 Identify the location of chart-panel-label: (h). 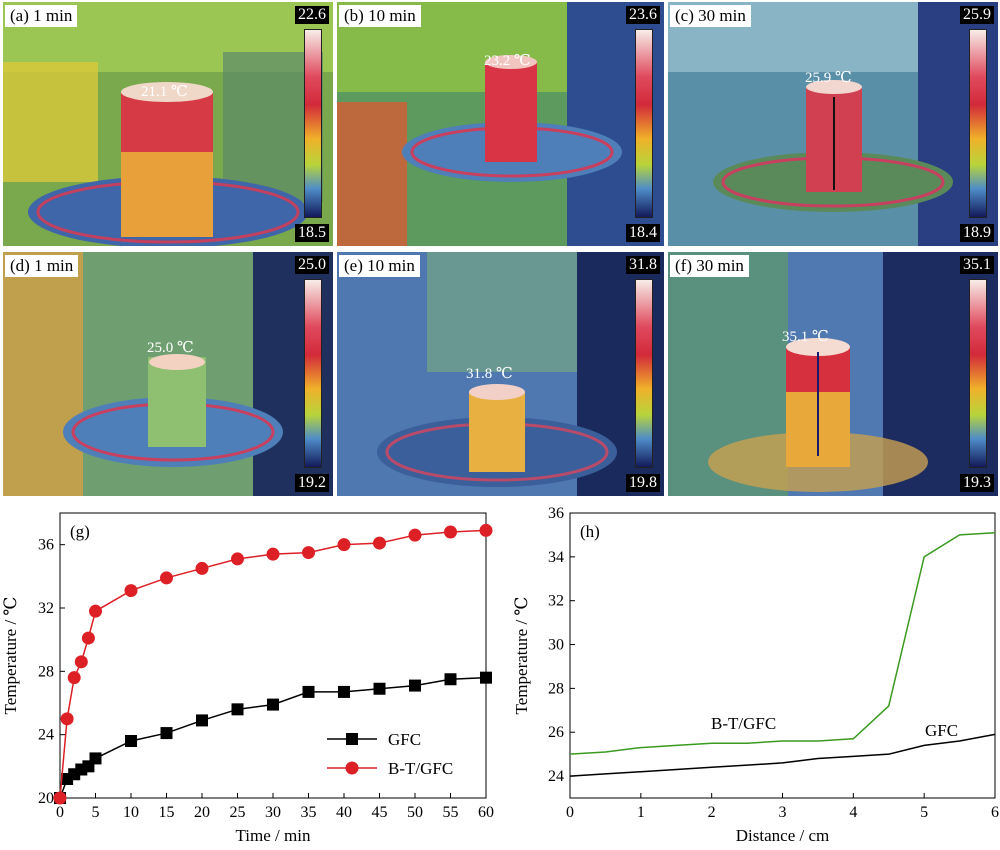
(590, 531).